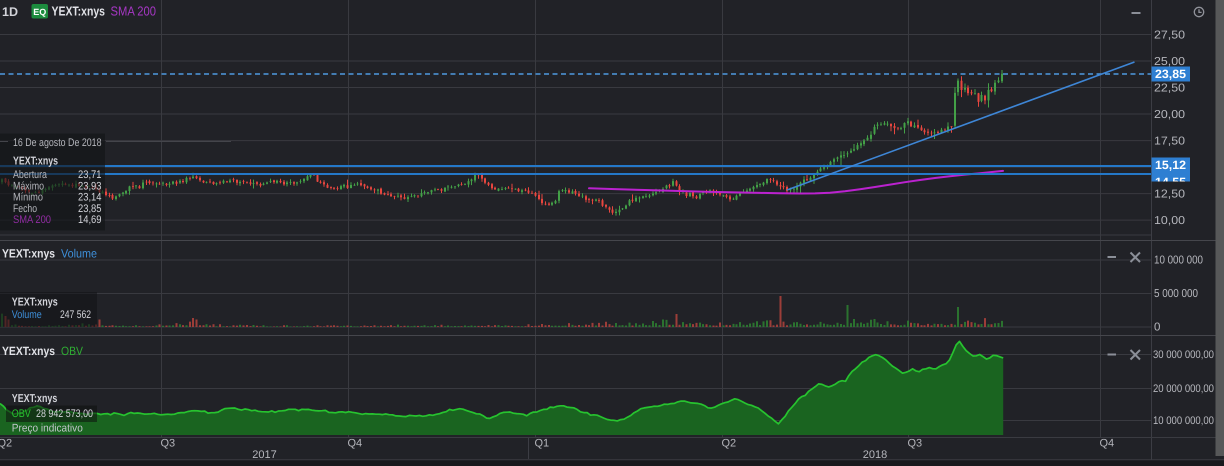 This screenshot has height=466, width=1224. What do you see at coordinates (1170, 182) in the screenshot?
I see `svg-text: 14,55` at bounding box center [1170, 182].